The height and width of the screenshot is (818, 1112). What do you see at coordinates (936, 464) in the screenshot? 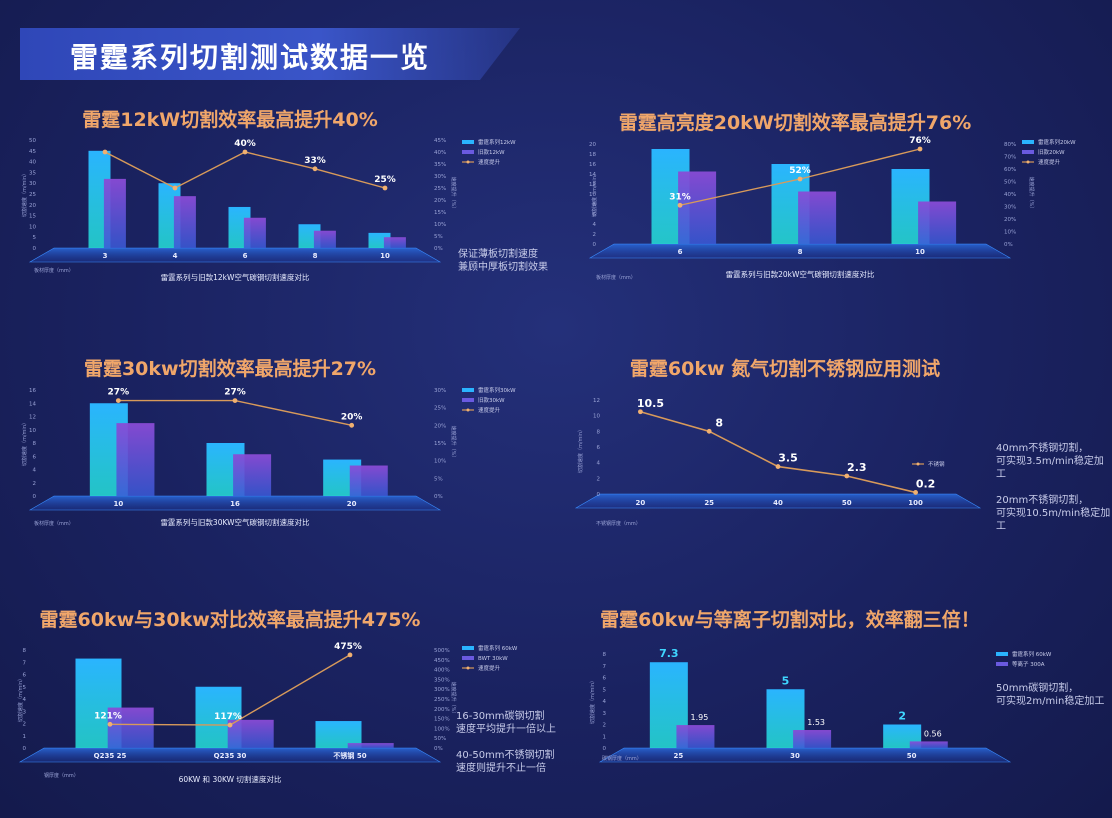
I see `legend-label: 不锈钢` at bounding box center [936, 464].